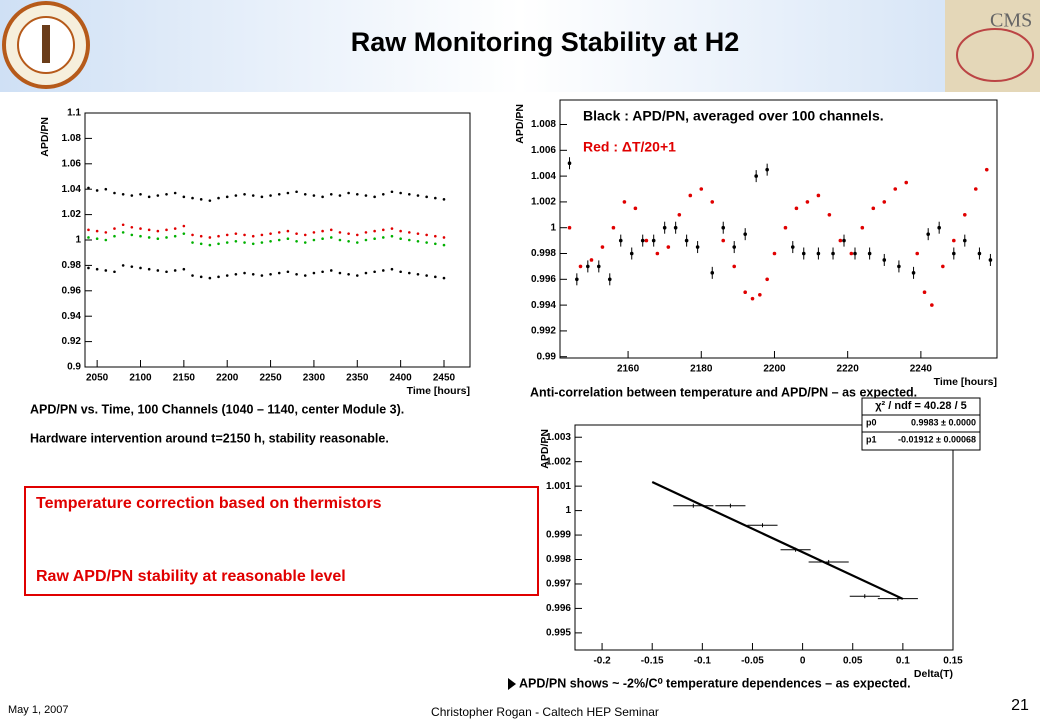  Describe the element at coordinates (140, 378) in the screenshot. I see `x-tick-label: 2100` at that location.